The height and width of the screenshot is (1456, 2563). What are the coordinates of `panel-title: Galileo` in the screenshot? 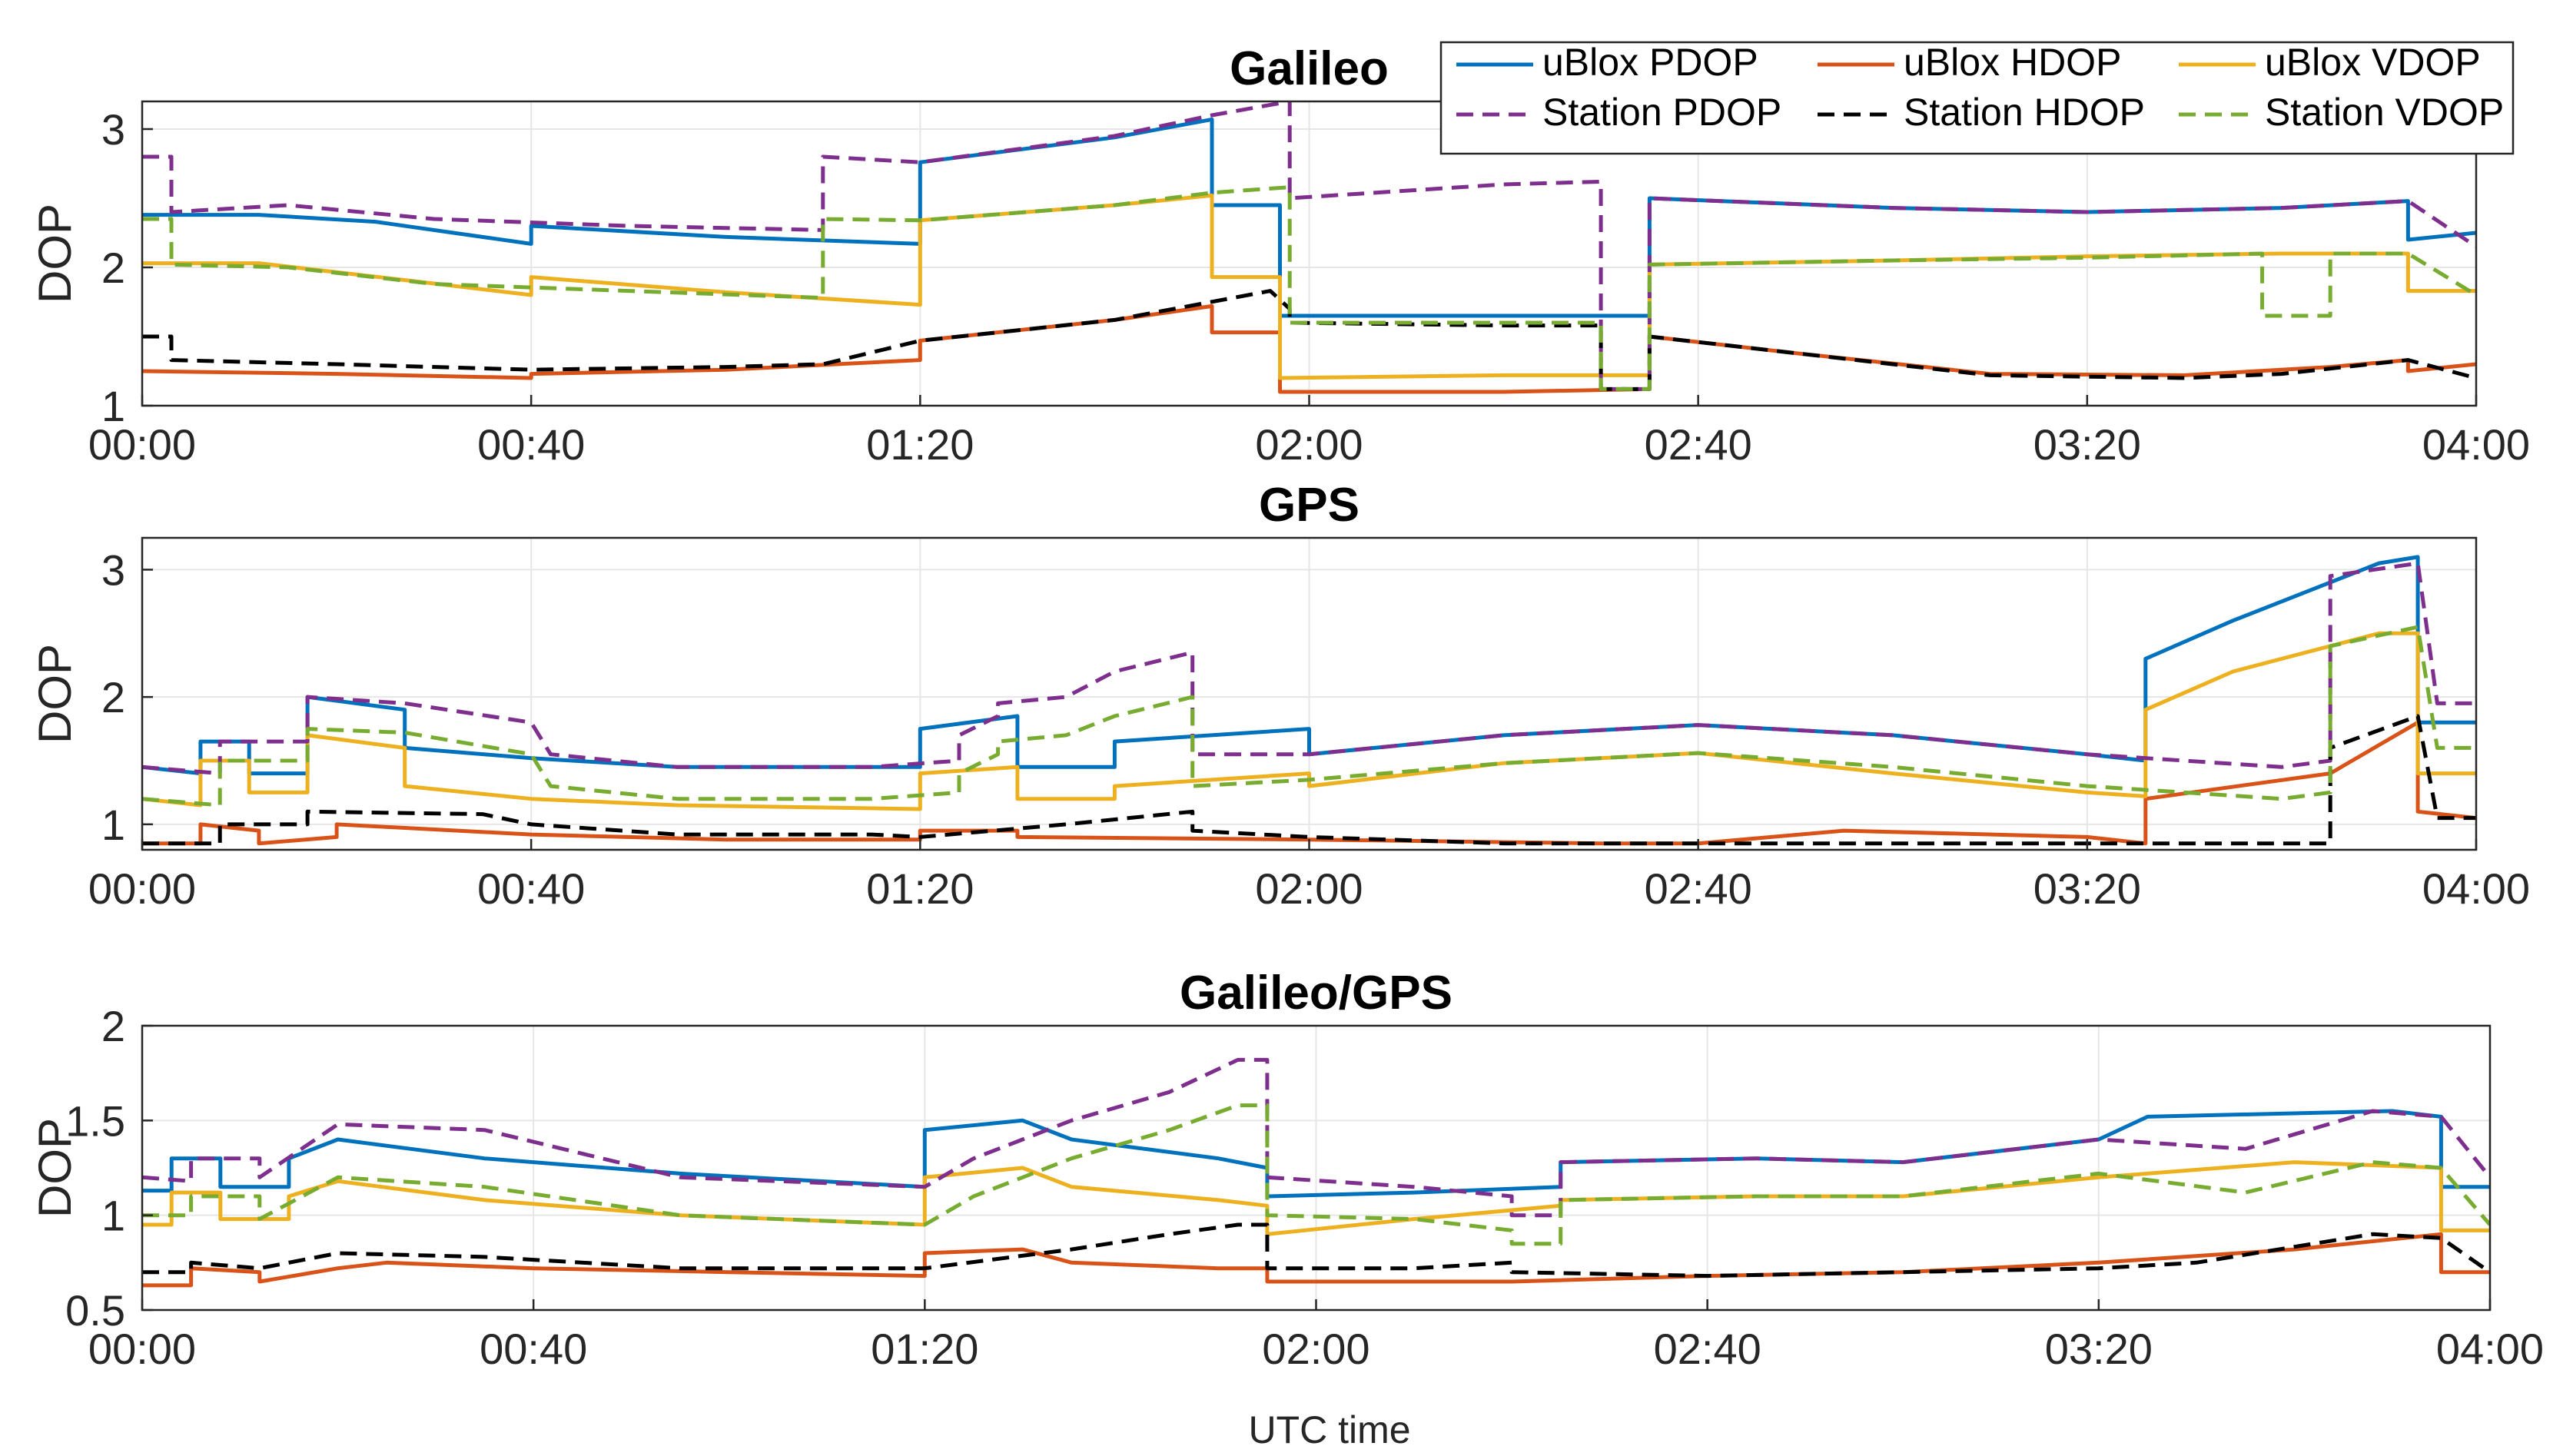 It's located at (1309, 68).